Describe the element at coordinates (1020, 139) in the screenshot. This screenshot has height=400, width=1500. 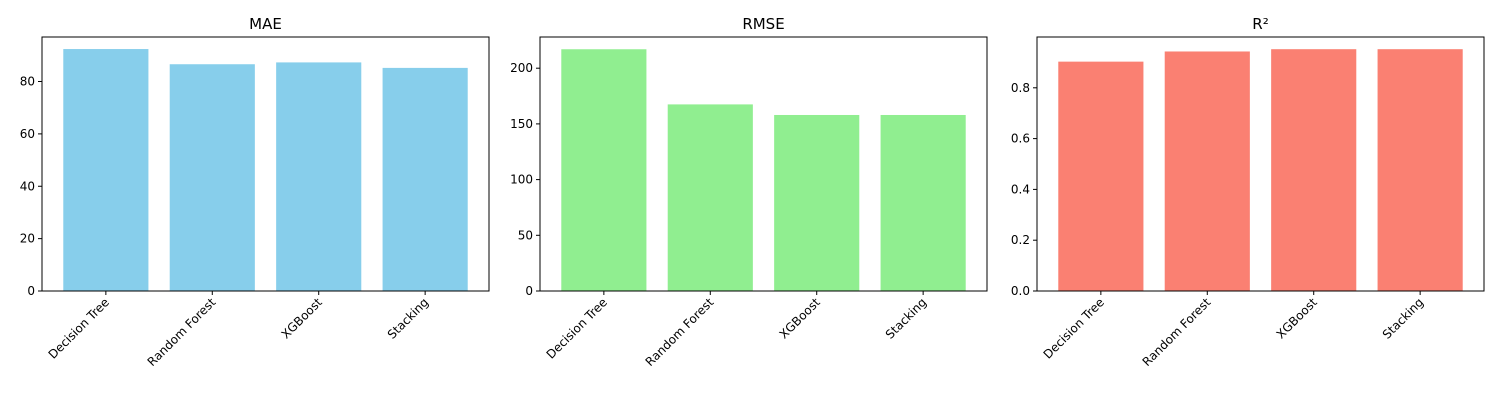
I see `y-tick-label: 0.6` at that location.